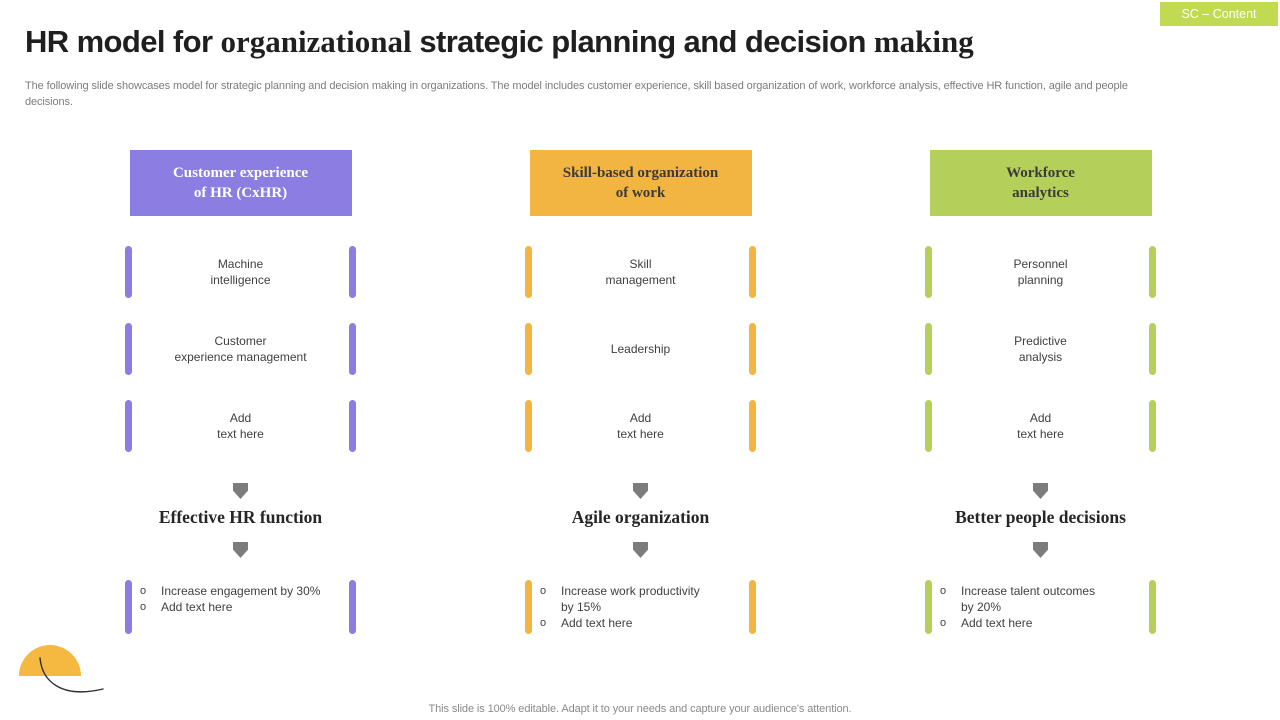 The image size is (1280, 720). What do you see at coordinates (240, 183) in the screenshot?
I see `column-header: Customer experience of HR (CxHR)` at bounding box center [240, 183].